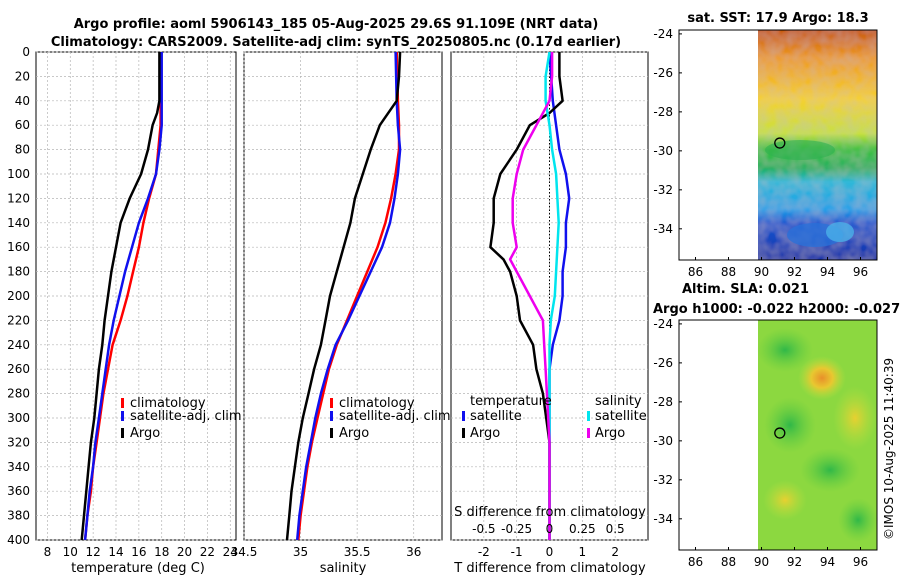 The image size is (900, 580). What do you see at coordinates (463, 433) in the screenshot?
I see `legend-swatch-temp-argo` at bounding box center [463, 433].